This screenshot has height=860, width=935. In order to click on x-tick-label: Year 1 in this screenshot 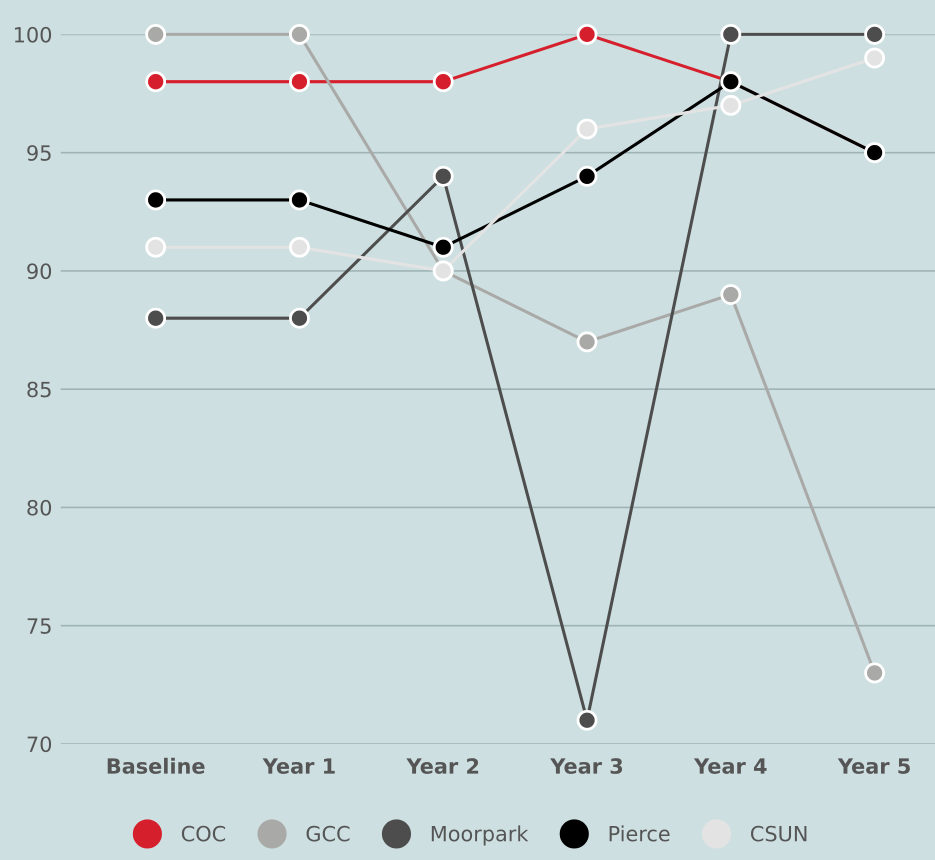, I will do `click(298, 766)`.